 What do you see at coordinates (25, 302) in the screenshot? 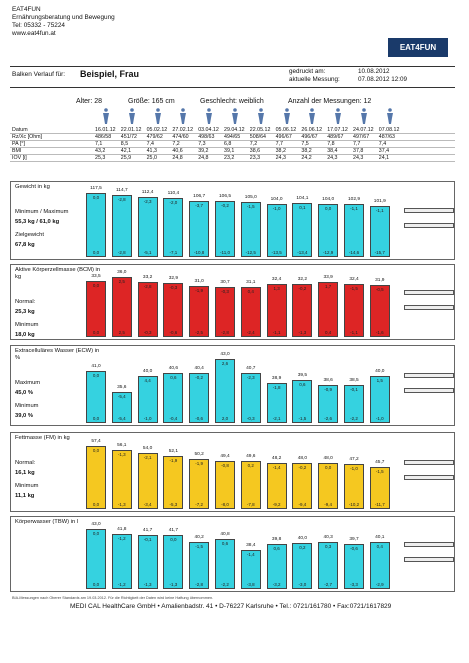
I see `panel-text: Normal:` at bounding box center [25, 302].